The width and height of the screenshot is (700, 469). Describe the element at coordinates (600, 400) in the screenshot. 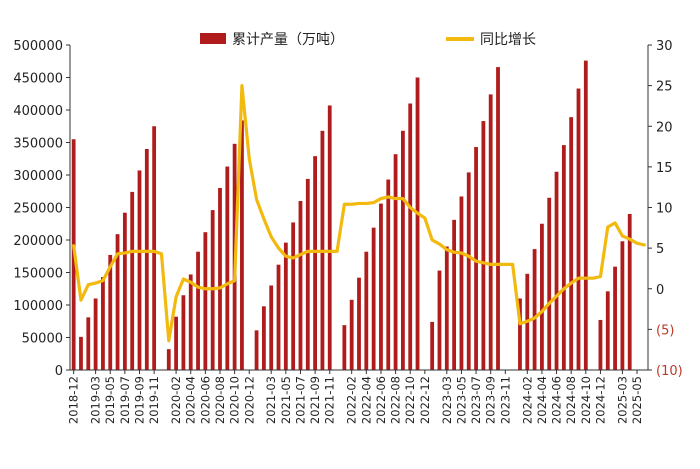

I see `x-tick-label: 2024-12` at that location.